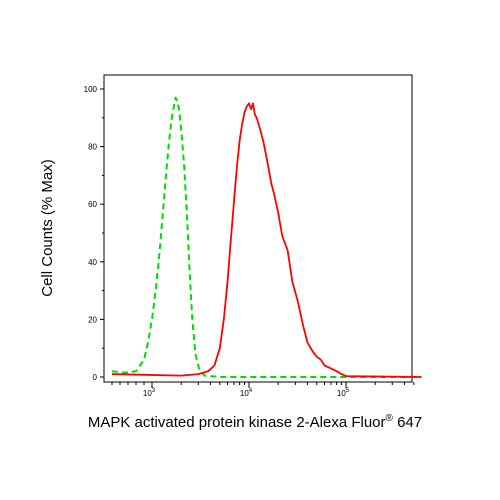 This screenshot has height=500, width=500. What do you see at coordinates (91, 89) in the screenshot?
I see `y-tick-label: 100` at bounding box center [91, 89].